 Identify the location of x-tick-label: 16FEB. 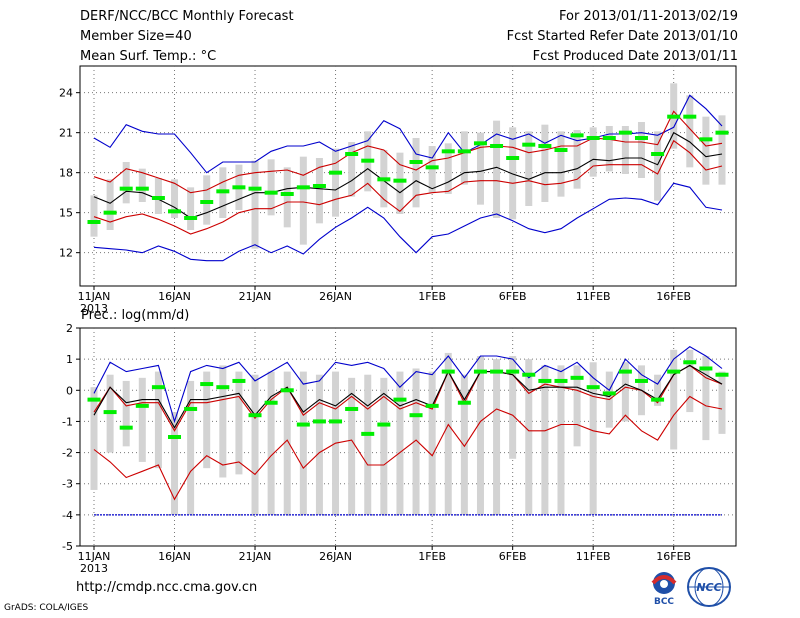
(673, 556).